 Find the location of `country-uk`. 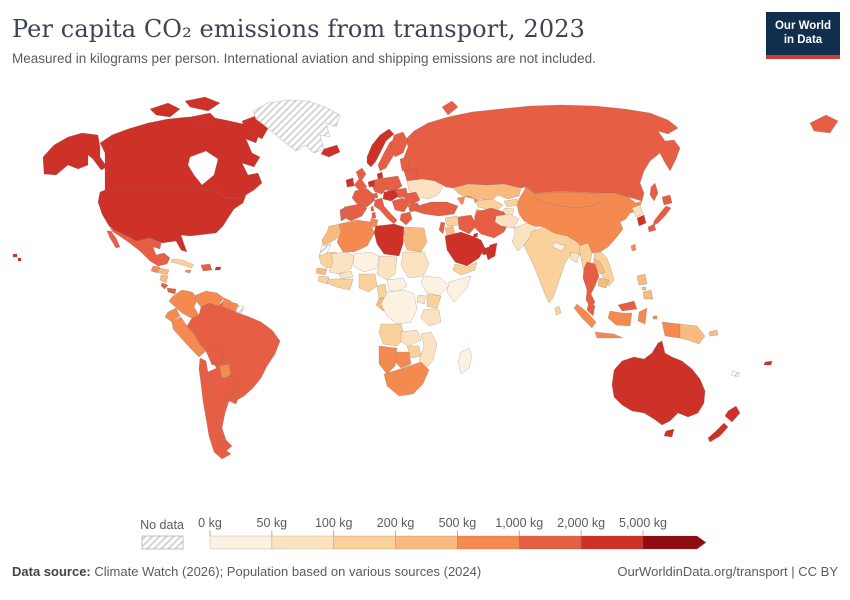

country-uk is located at coordinates (360, 179).